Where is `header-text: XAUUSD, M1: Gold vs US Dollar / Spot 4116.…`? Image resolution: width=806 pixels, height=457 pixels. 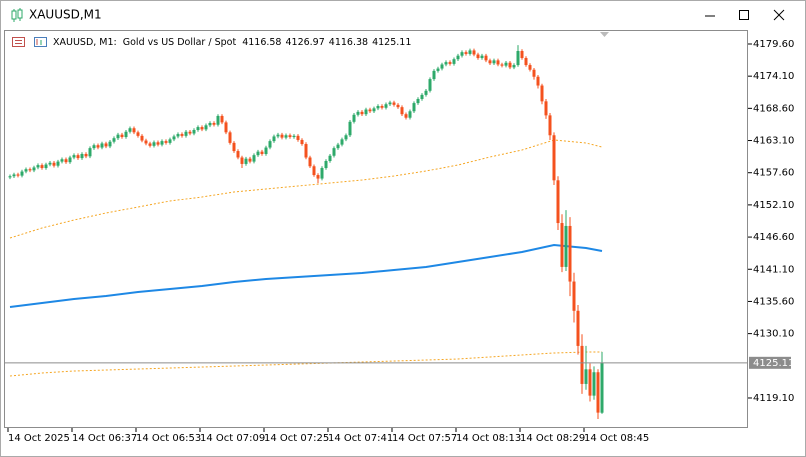
header-text: XAUUSD, M1: Gold vs US Dollar / Spot 4116.… is located at coordinates (232, 42).